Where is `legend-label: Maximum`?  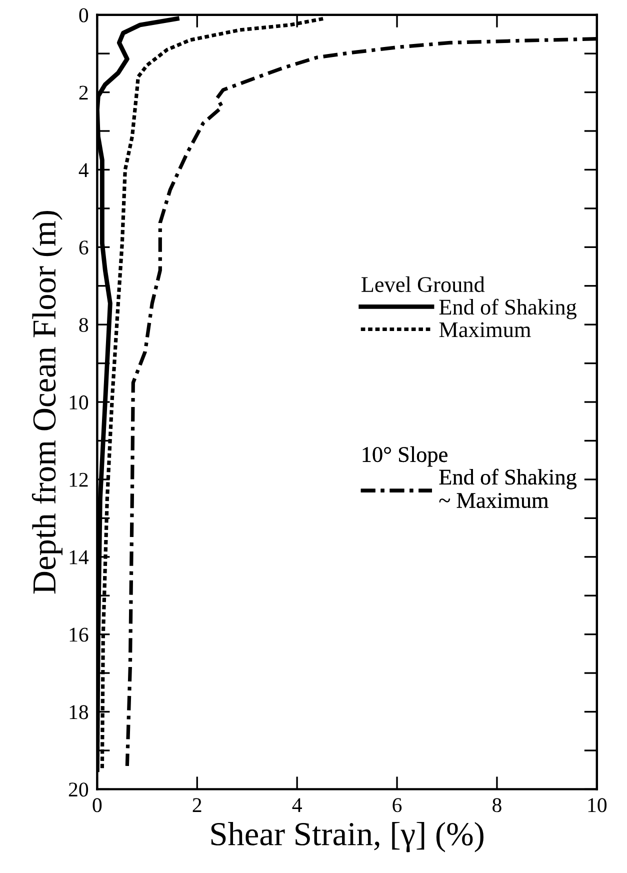
legend-label: Maximum is located at coordinates (485, 330).